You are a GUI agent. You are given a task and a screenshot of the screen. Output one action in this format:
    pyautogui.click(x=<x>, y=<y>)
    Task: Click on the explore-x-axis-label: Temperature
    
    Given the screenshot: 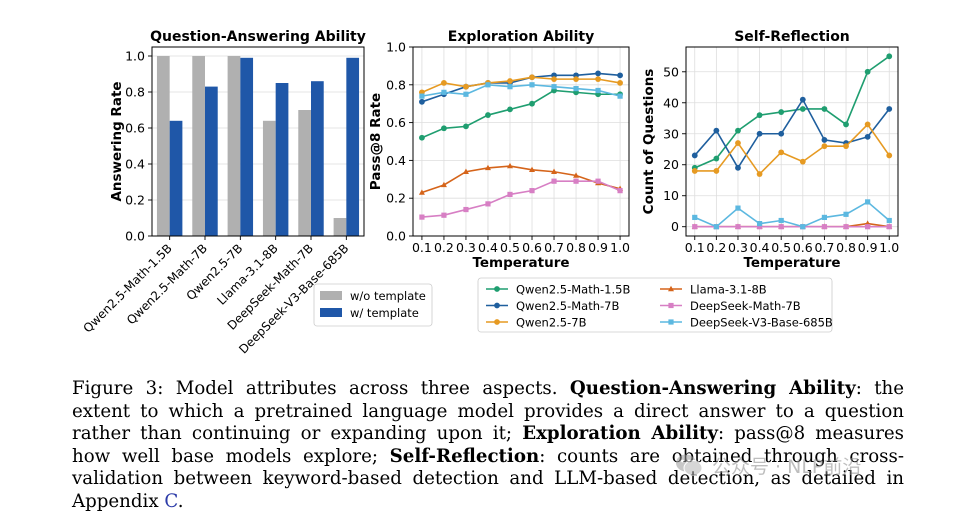 What is the action you would take?
    pyautogui.click(x=520, y=263)
    